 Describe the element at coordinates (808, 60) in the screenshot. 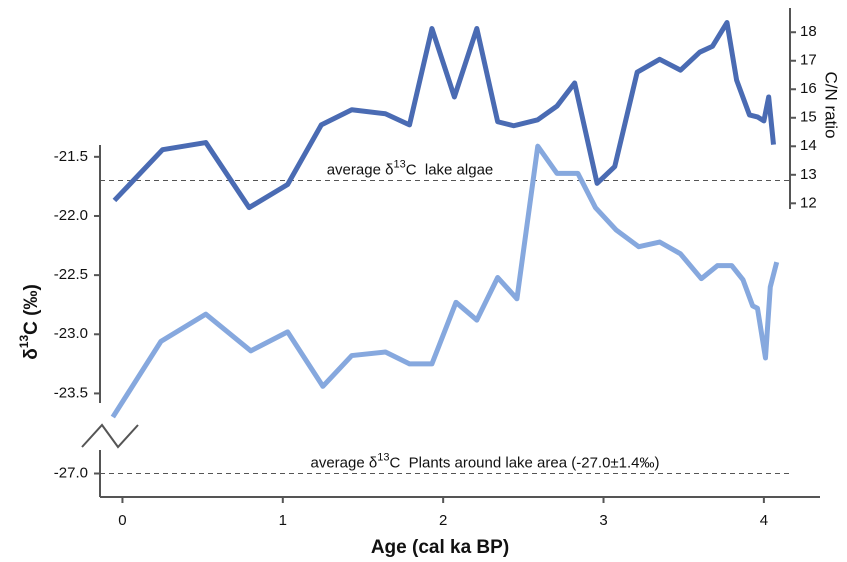

I see `y2-tick-label: 17` at that location.